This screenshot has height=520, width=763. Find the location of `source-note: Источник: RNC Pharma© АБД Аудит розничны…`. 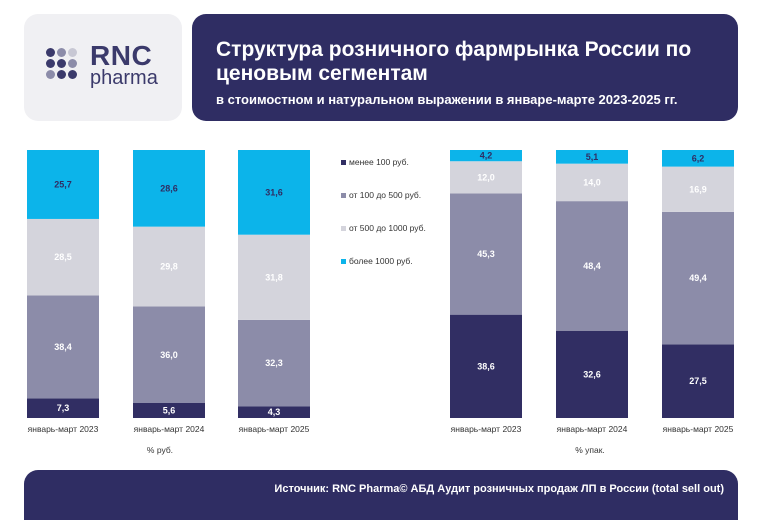

source-note: Источник: RNC Pharma© АБД Аудит розничны… is located at coordinates (499, 489).